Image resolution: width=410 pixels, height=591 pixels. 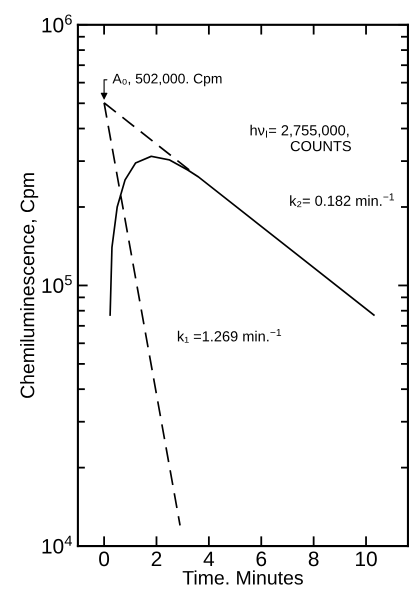 What do you see at coordinates (342, 200) in the screenshot?
I see `annotation: k₂= 0.182 min.$^{−1}$` at bounding box center [342, 200].